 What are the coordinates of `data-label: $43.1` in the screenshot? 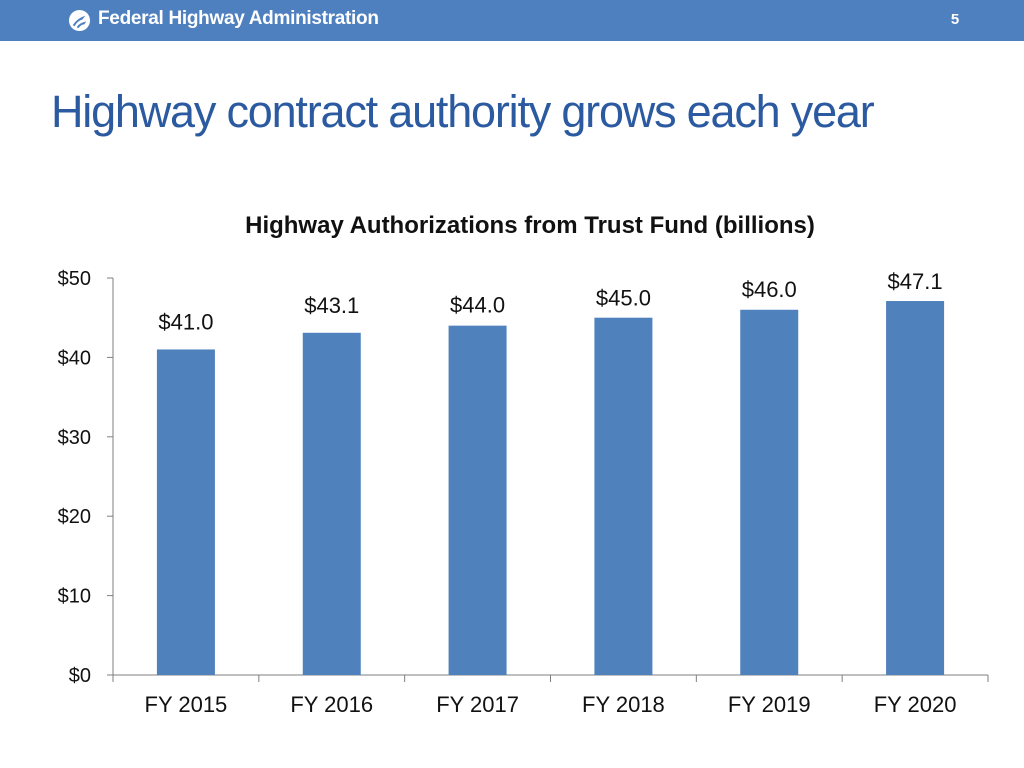 It's located at (331, 305).